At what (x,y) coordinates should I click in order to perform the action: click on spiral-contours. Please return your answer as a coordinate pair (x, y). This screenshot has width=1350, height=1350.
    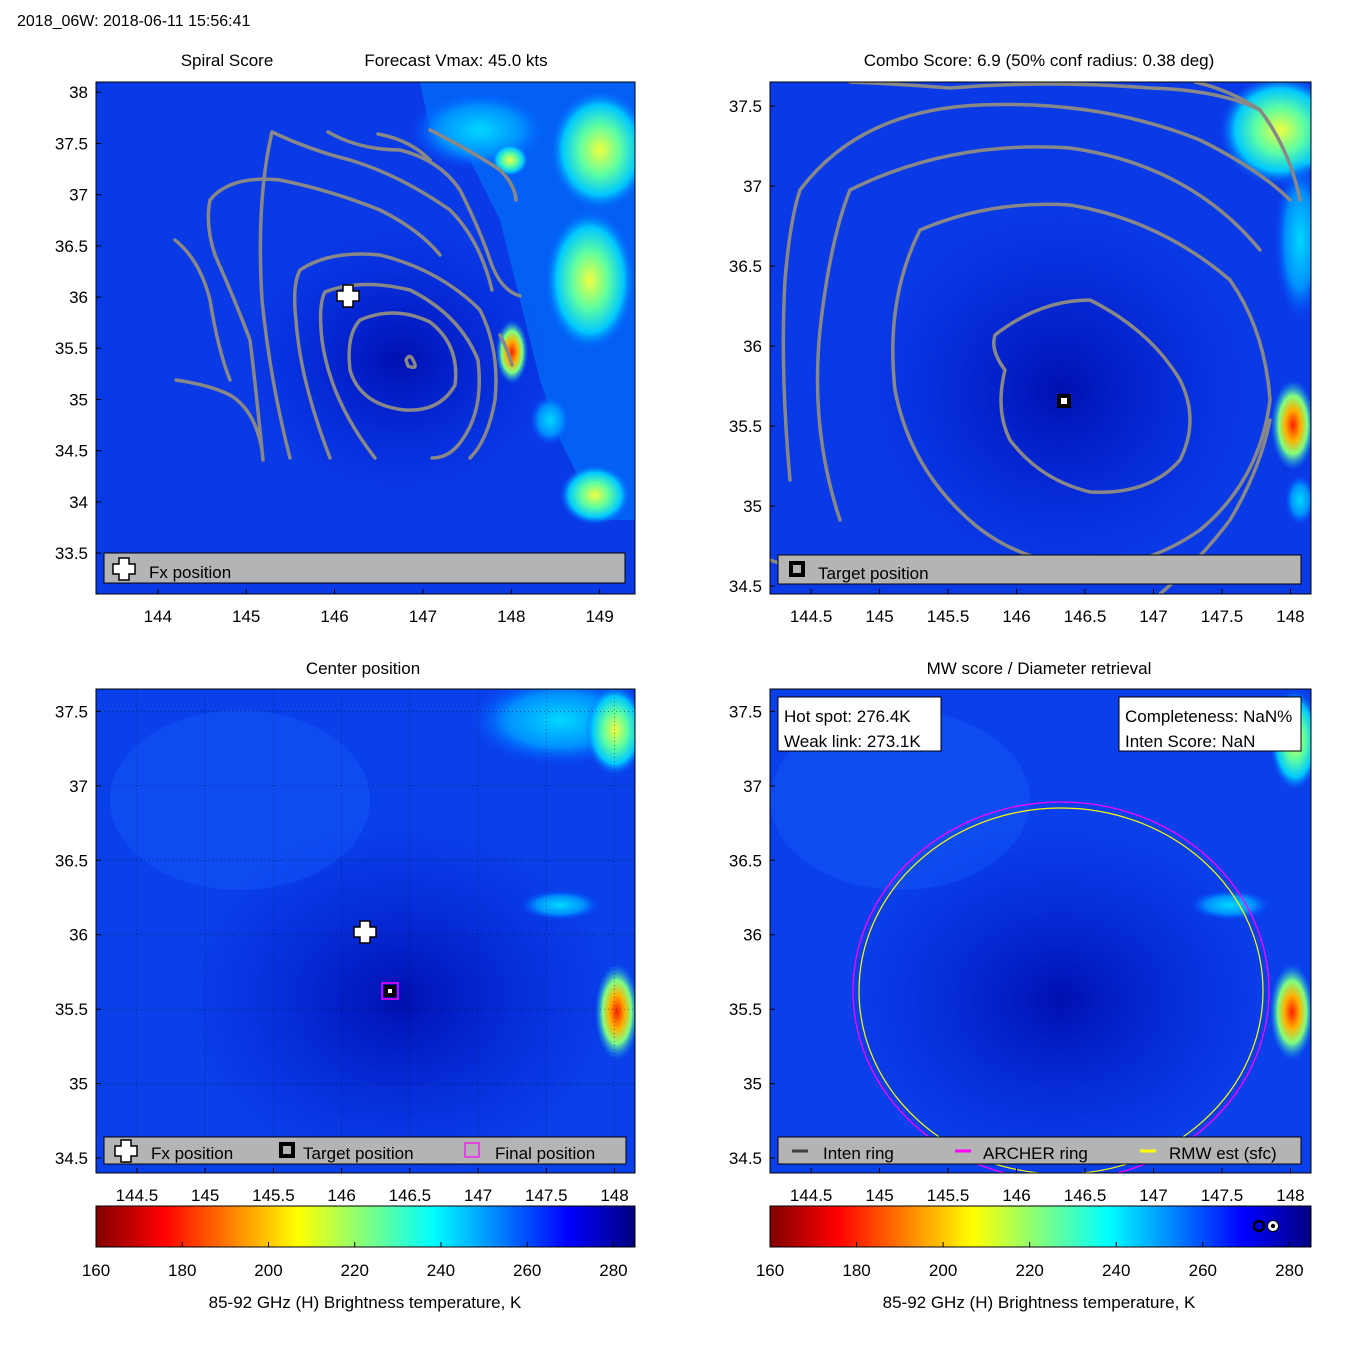
    Looking at the image, I should click on (347, 295).